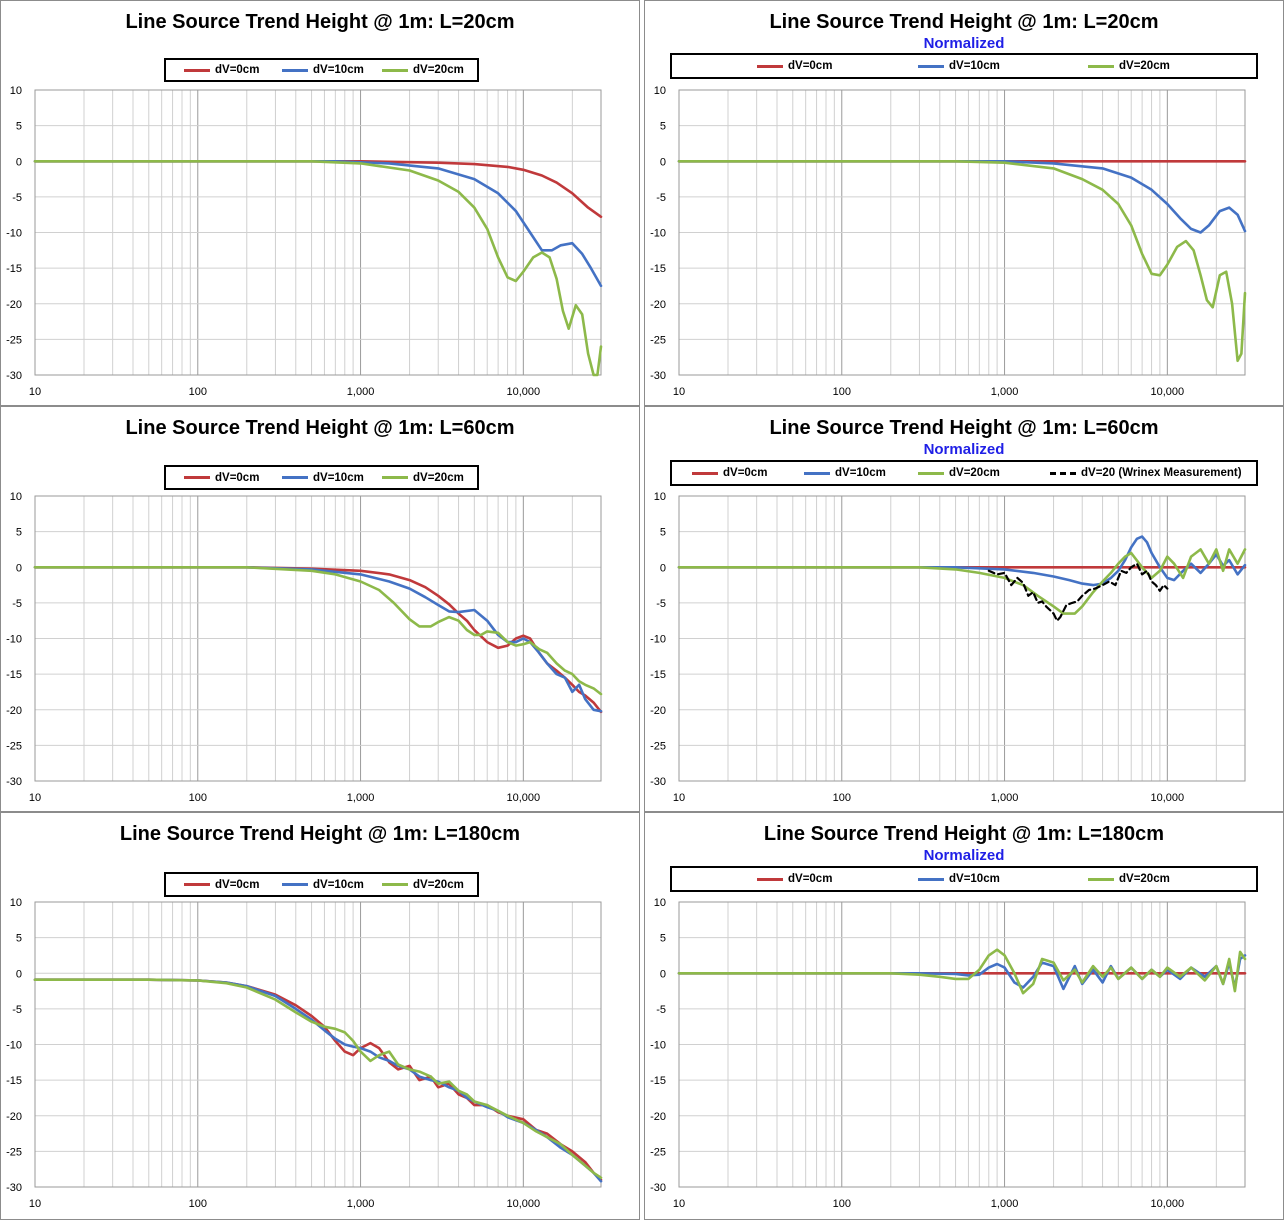 Image resolution: width=1284 pixels, height=1220 pixels. What do you see at coordinates (964, 428) in the screenshot?
I see `chart-title: Line Source Trend Height @ 1m: L=60cm` at bounding box center [964, 428].